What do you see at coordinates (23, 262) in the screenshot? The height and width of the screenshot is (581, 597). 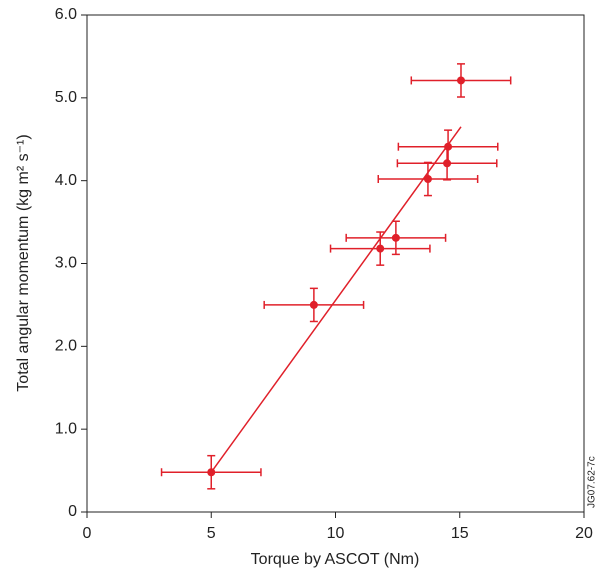 I see `y-axis-label: Total angular momentum (kg m² s⁻¹)` at bounding box center [23, 262].